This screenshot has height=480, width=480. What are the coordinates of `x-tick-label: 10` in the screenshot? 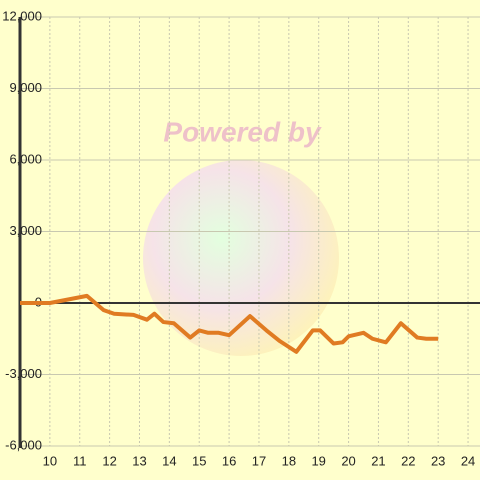 It's located at (50, 460).